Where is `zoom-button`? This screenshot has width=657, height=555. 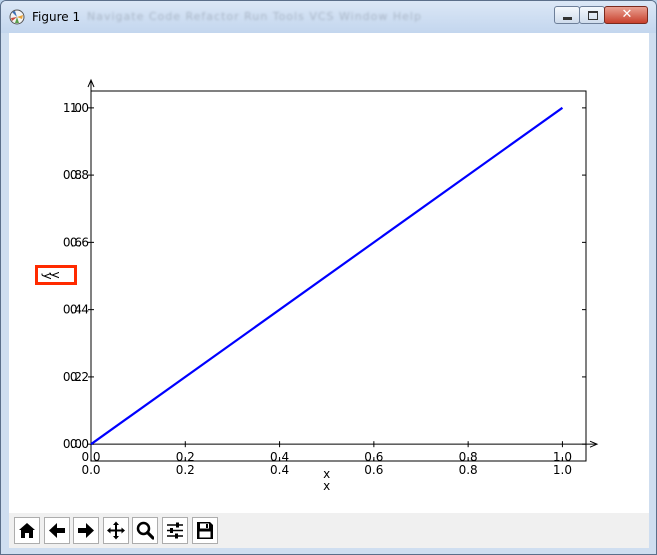
zoom-button is located at coordinates (145, 530).